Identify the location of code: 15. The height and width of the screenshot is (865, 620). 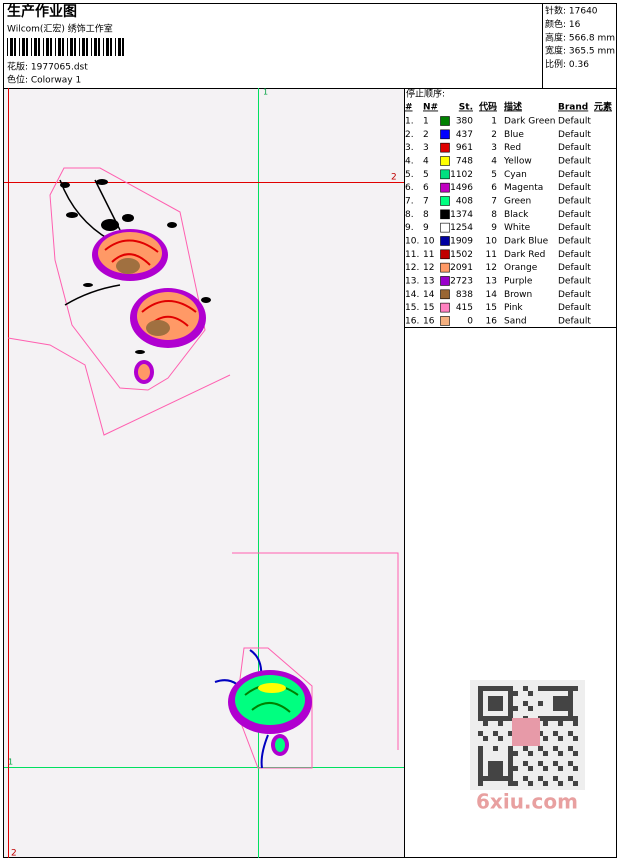
(491, 308).